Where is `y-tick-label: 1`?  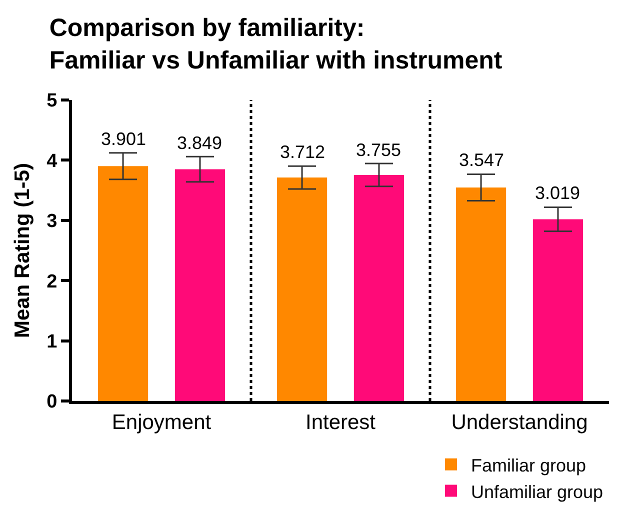
y-tick-label: 1 is located at coordinates (52, 341).